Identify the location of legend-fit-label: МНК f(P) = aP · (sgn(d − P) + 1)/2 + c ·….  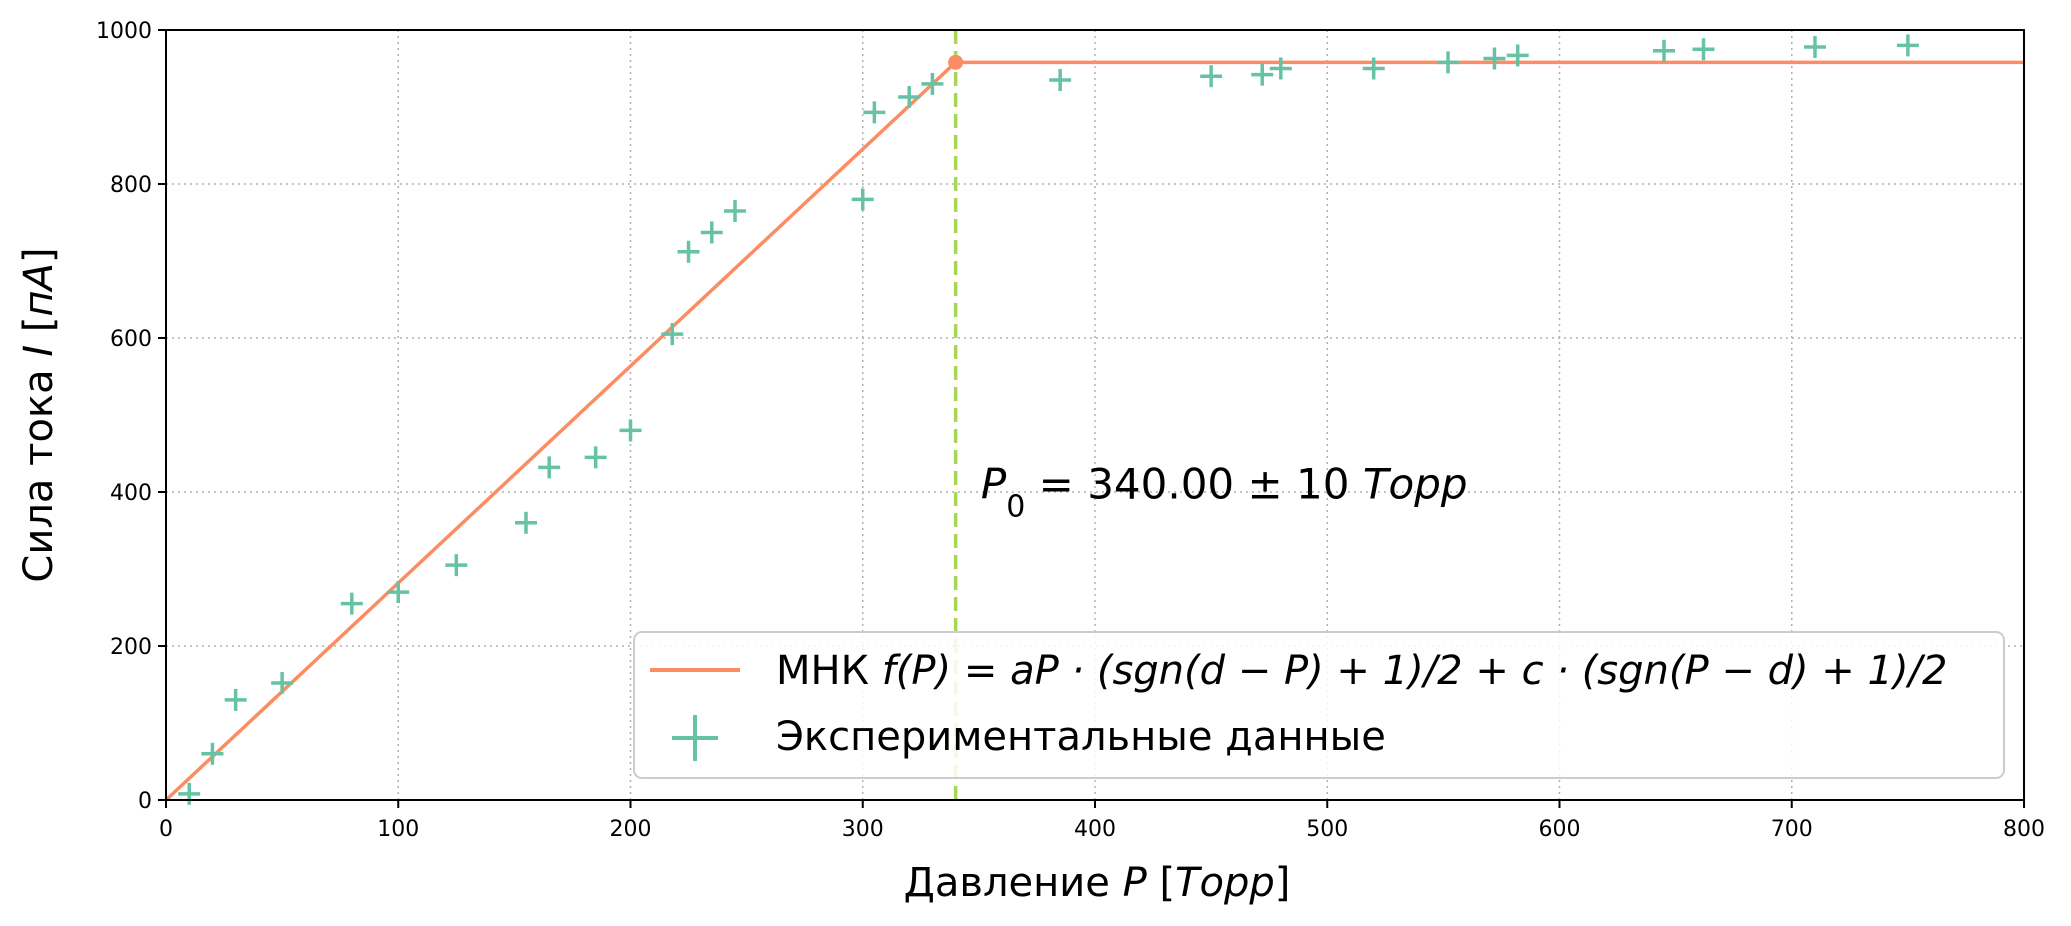
(1361, 671).